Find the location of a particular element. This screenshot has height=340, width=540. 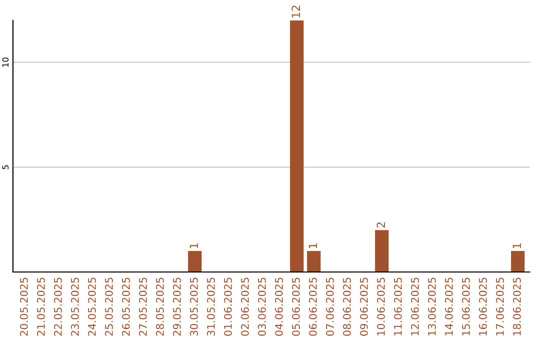

x-tick-label: 25.05.2025 is located at coordinates (109, 307).